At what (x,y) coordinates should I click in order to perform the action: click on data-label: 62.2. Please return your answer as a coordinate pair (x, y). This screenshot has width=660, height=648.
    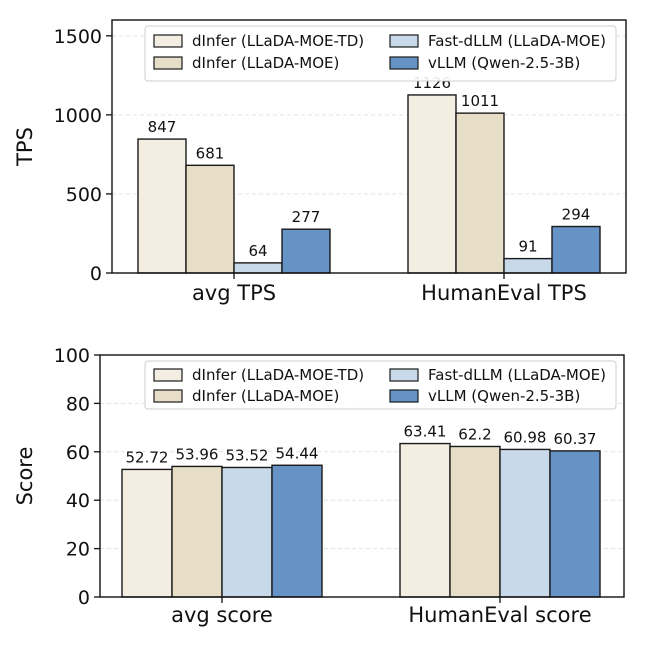
    Looking at the image, I should click on (474, 434).